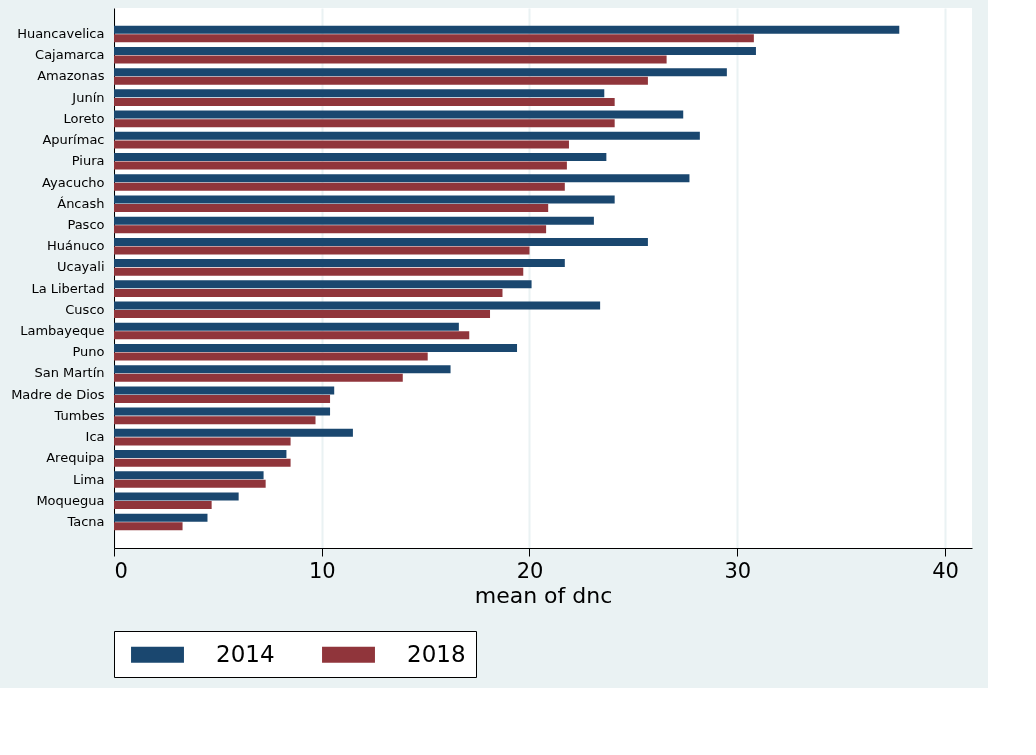 The image size is (1036, 755). What do you see at coordinates (322, 570) in the screenshot?
I see `x-tick-label: 10` at bounding box center [322, 570].